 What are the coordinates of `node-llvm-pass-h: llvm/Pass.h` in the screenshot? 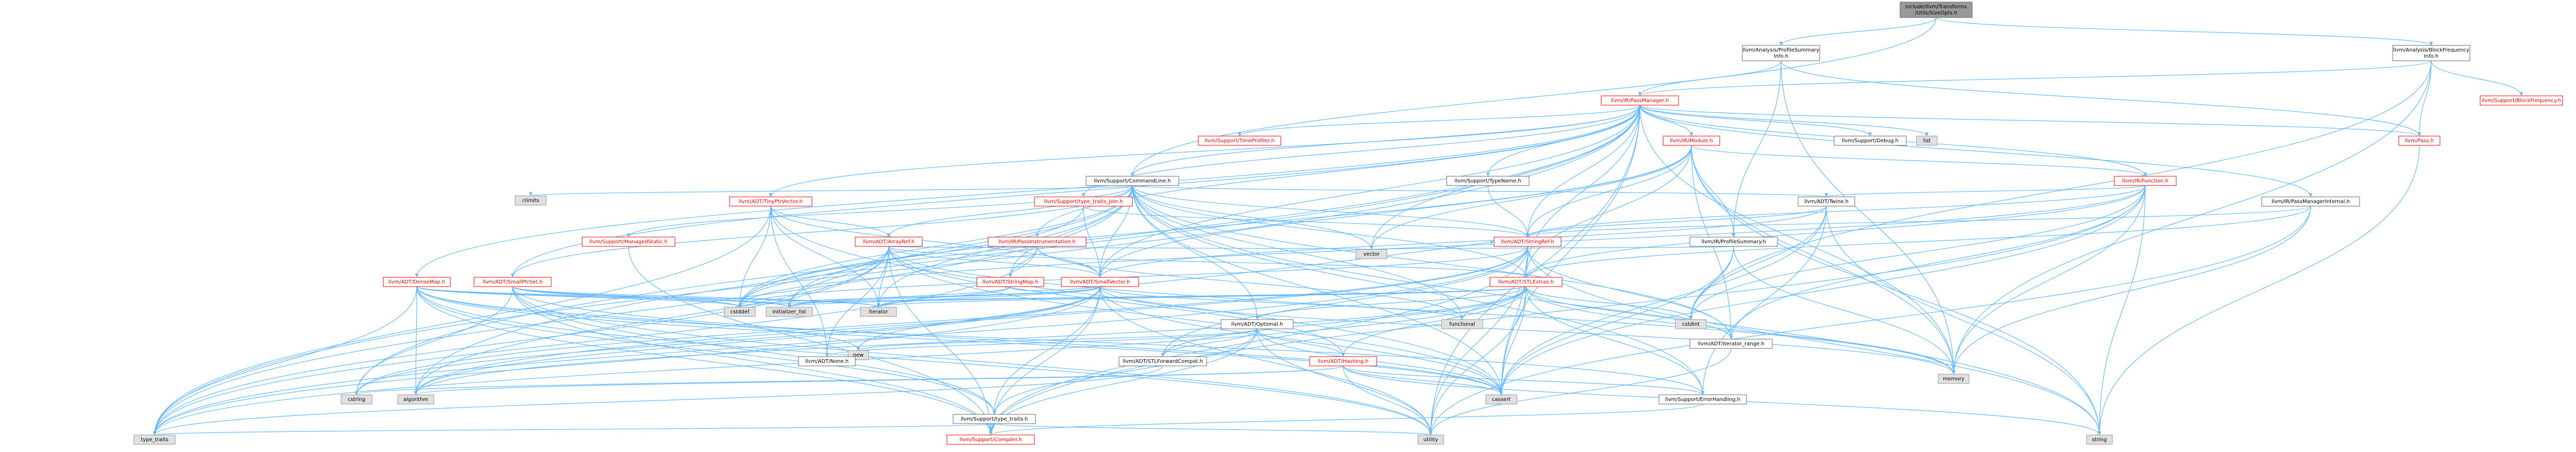 It's located at (2419, 141).